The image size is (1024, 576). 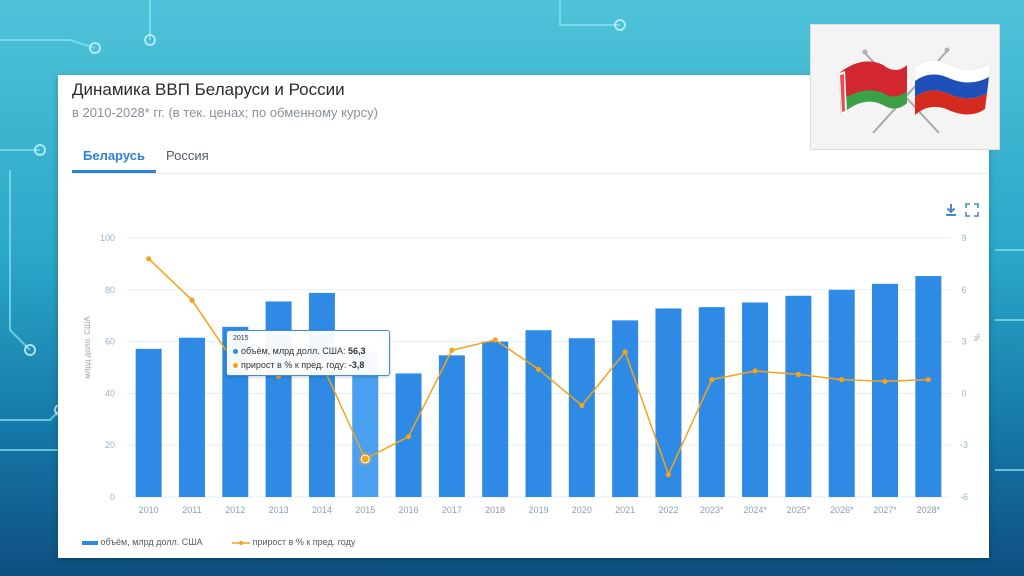 I want to click on tooltip-row-growth: прирост в % к пред. году: -3,8, so click(x=298, y=365).